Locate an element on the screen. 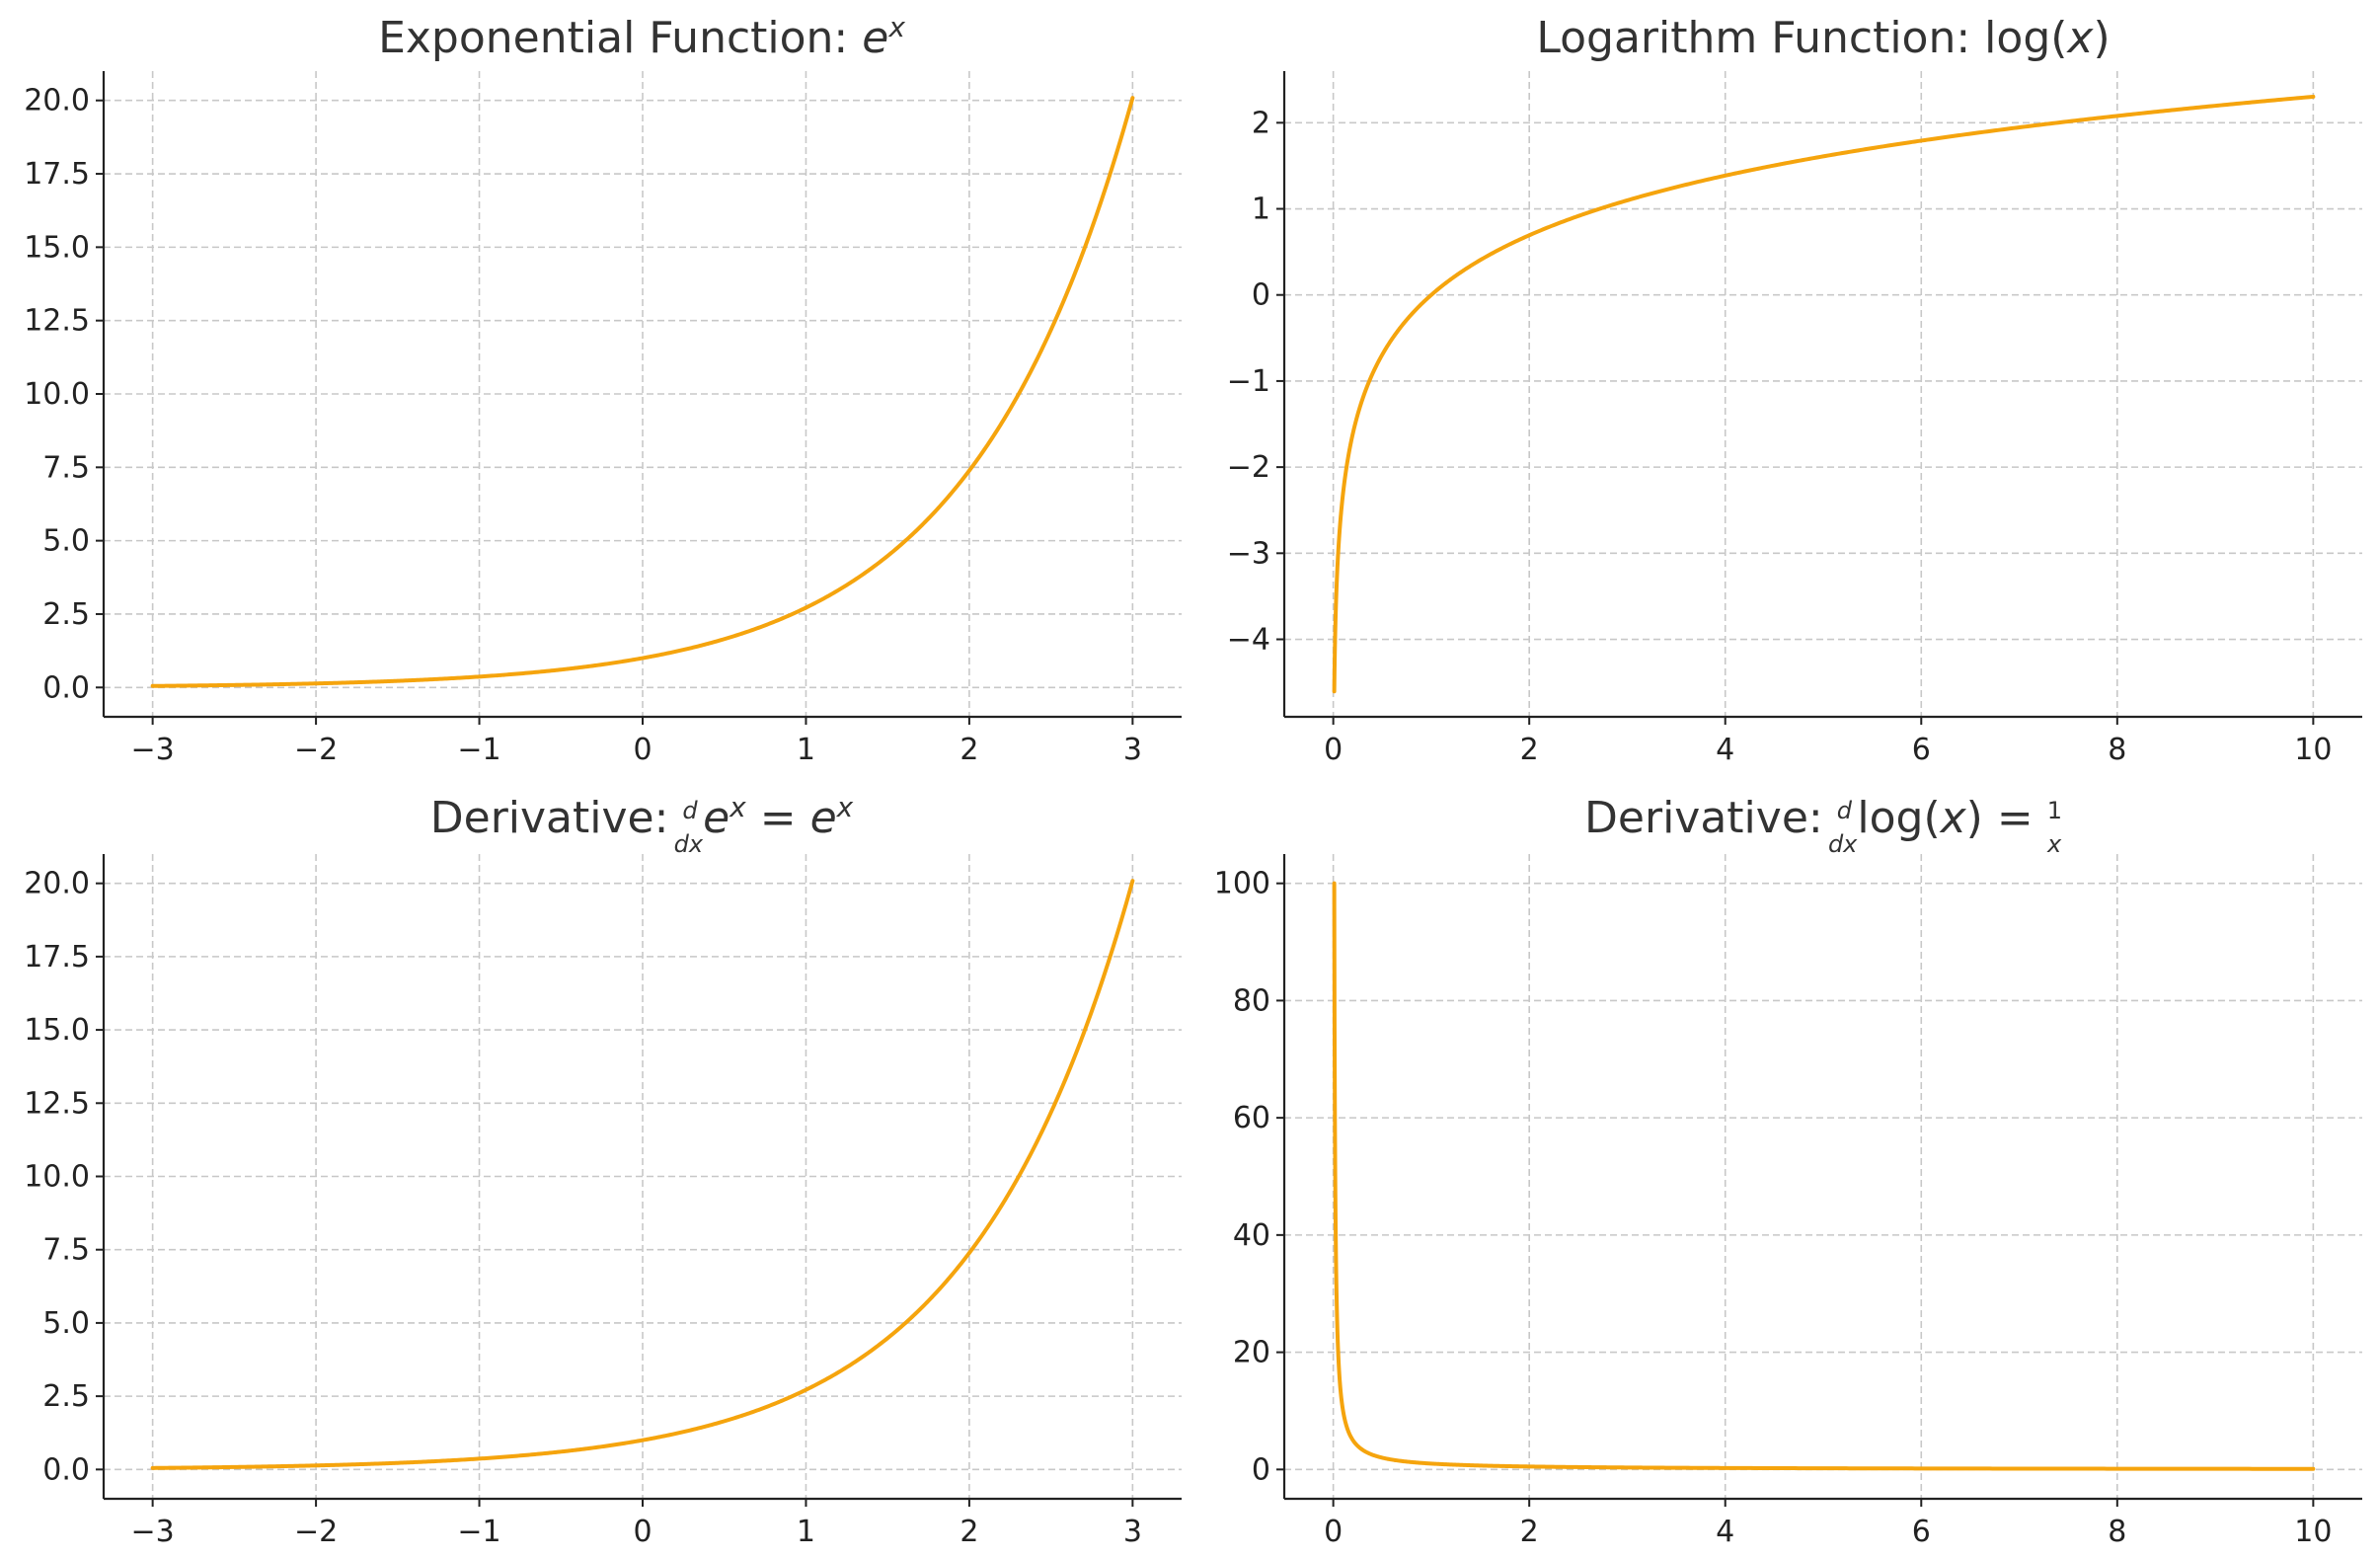 This screenshot has width=2380, height=1560. y-tick-label: −1 is located at coordinates (1248, 381).